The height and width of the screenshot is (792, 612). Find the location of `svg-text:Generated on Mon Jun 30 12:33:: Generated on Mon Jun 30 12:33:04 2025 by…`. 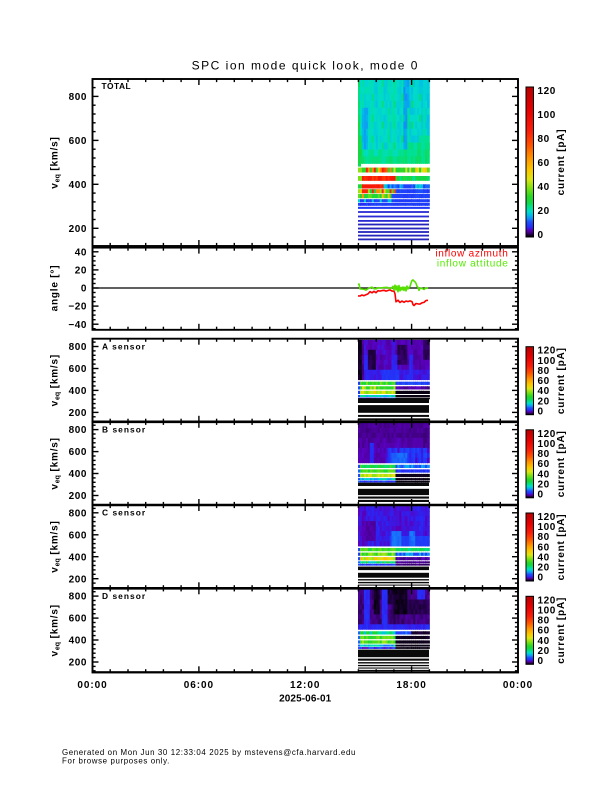

svg-text:Generated on Mon Jun 30 12:33:: Generated on Mon Jun 30 12:33:04 2025 by… is located at coordinates (209, 752).